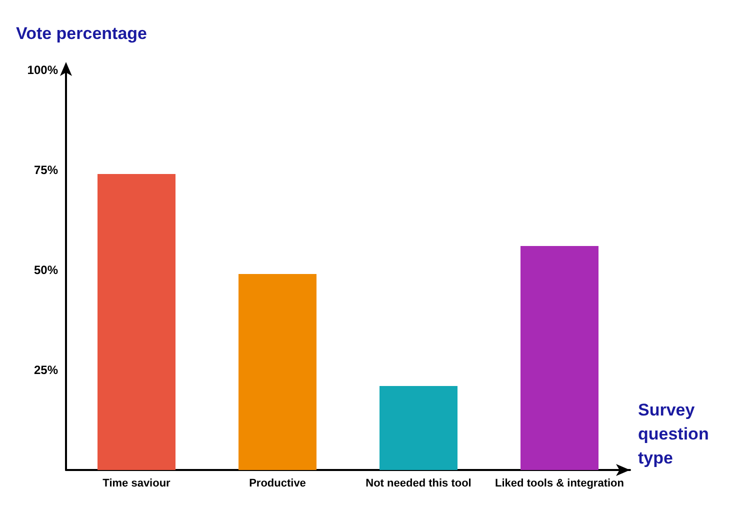 The image size is (733, 507). I want to click on x-tick-label: Time saviour, so click(137, 484).